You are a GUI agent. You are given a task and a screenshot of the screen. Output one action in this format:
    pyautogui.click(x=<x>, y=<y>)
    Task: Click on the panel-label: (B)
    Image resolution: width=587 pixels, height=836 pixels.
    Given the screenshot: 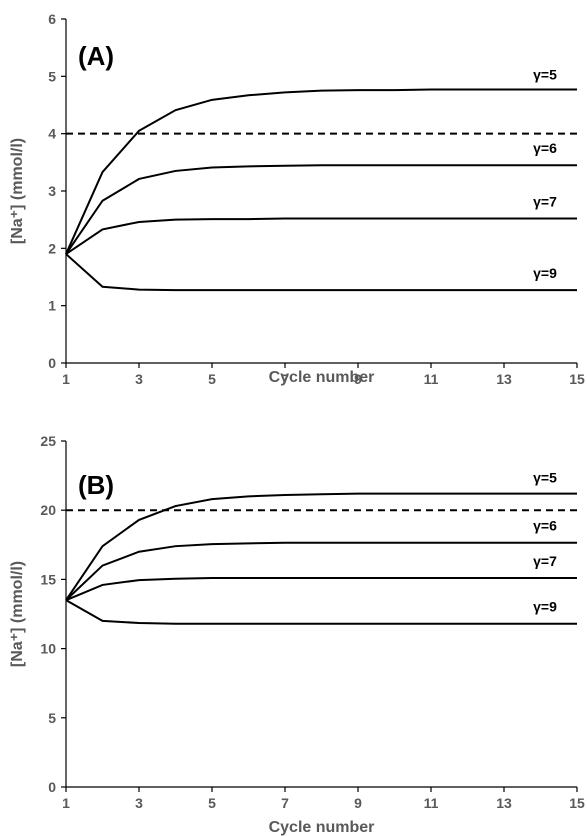 What is the action you would take?
    pyautogui.click(x=96, y=485)
    